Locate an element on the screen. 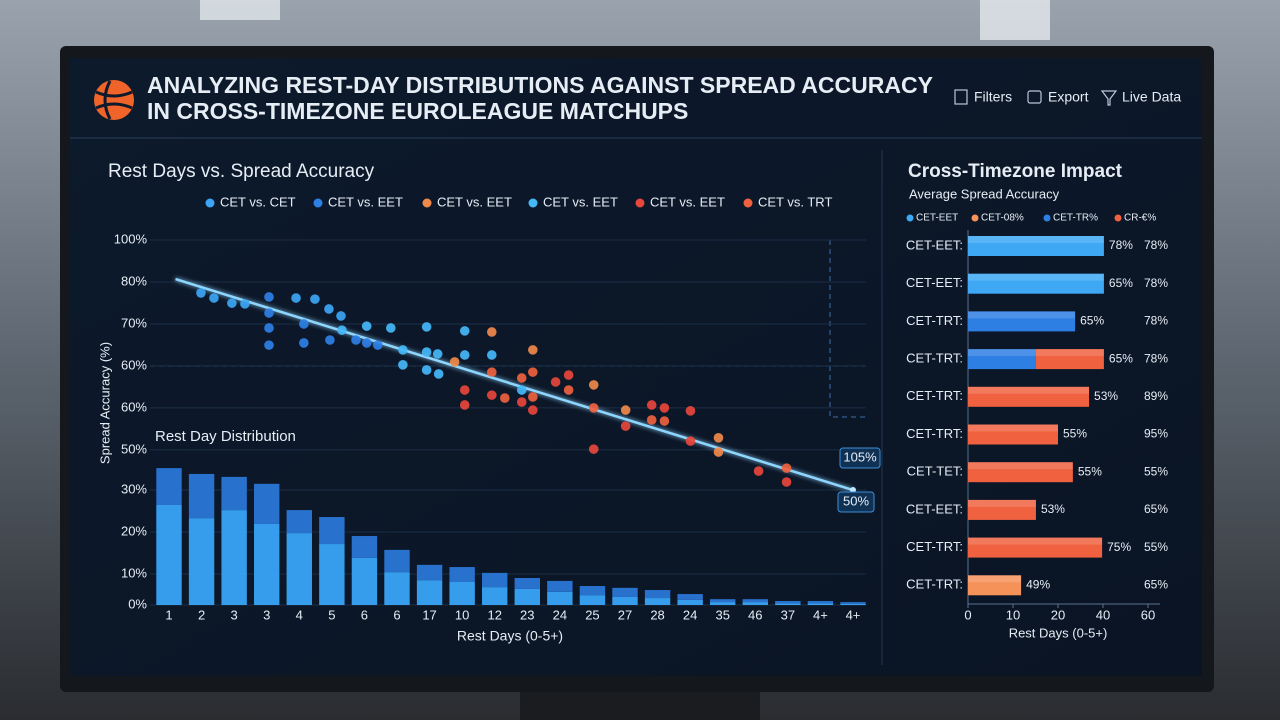  x-tick-label: 60 is located at coordinates (1148, 614).